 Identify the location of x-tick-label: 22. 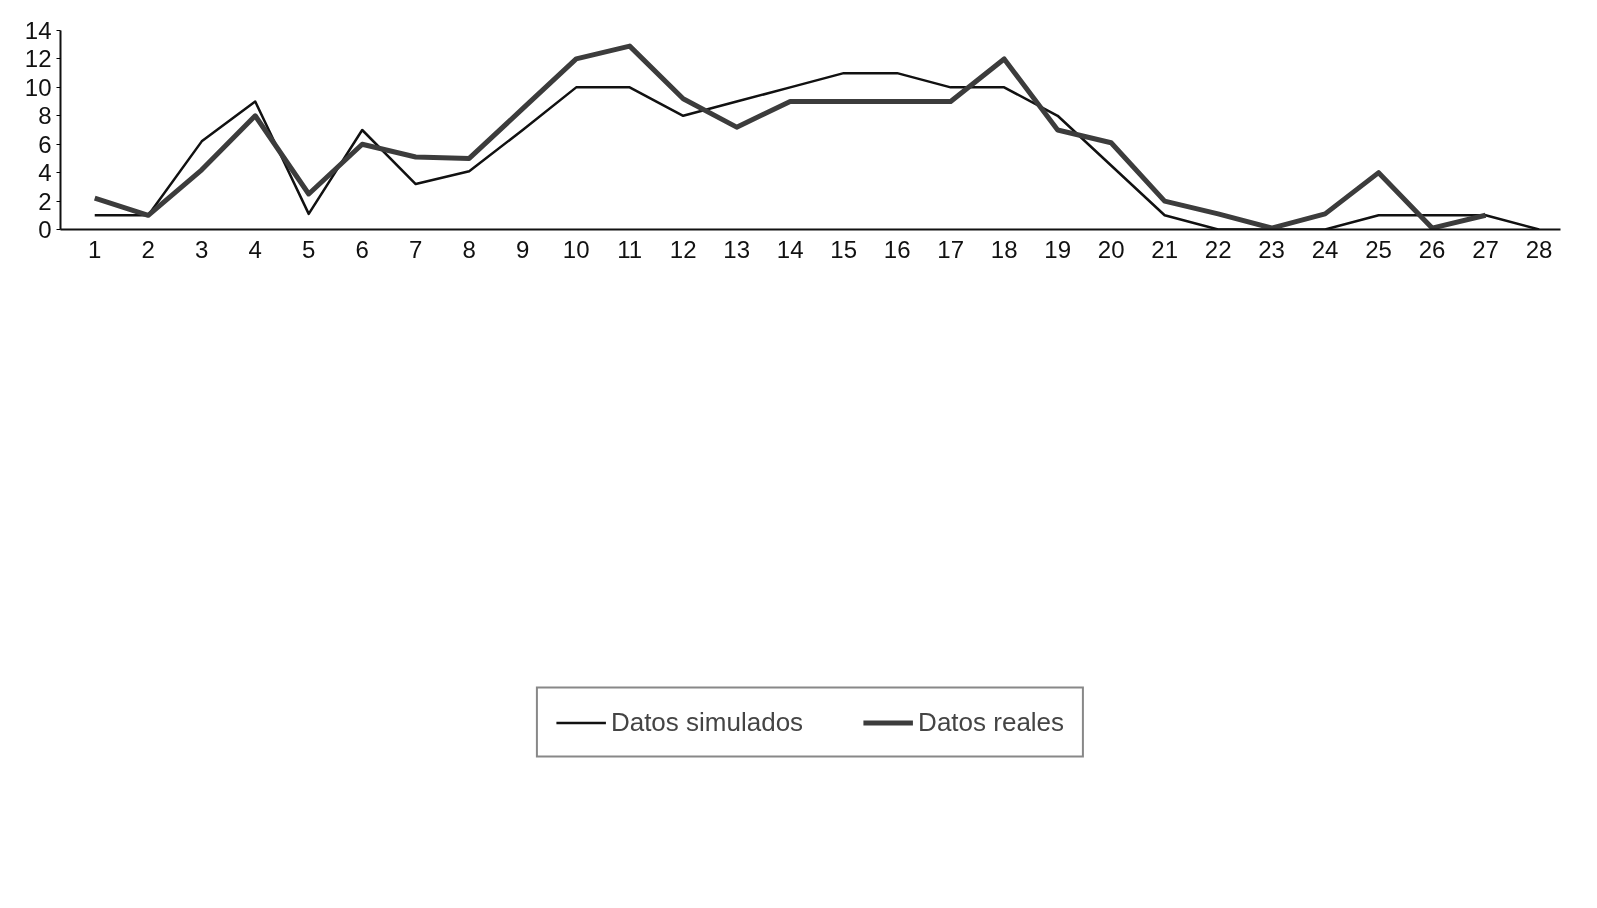
(1218, 249).